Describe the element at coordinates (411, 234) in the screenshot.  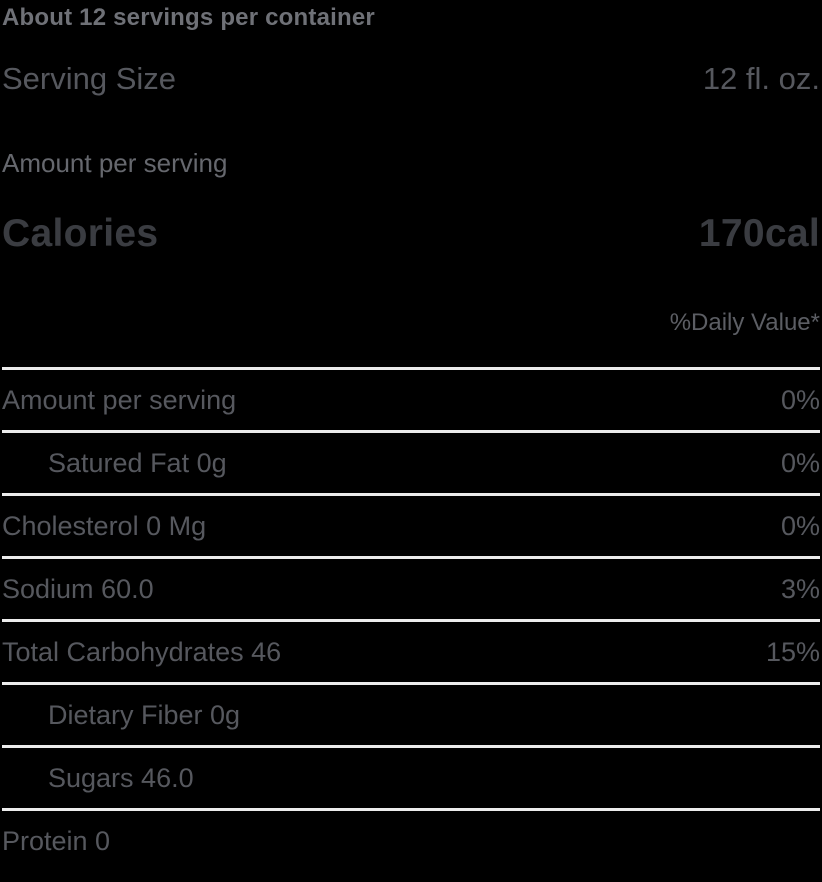
I see `calories-row: Calories 170cal` at that location.